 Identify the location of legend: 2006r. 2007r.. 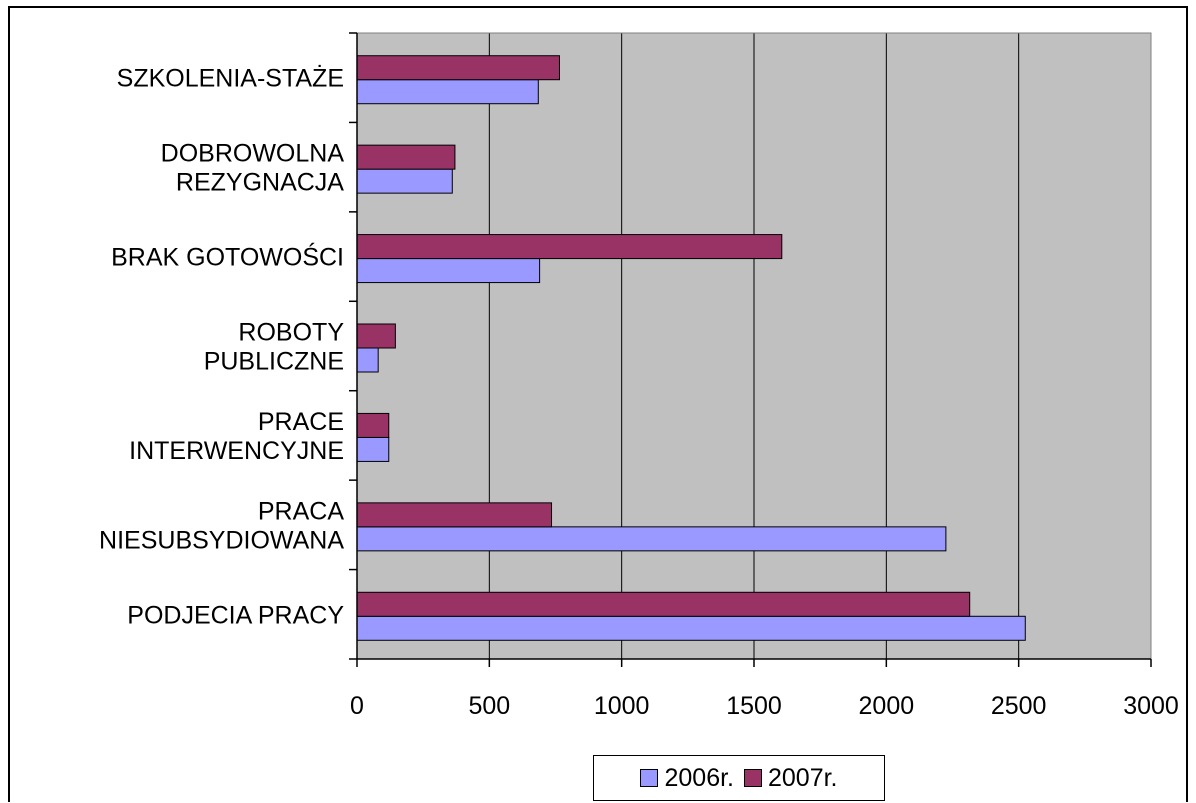
(739, 778).